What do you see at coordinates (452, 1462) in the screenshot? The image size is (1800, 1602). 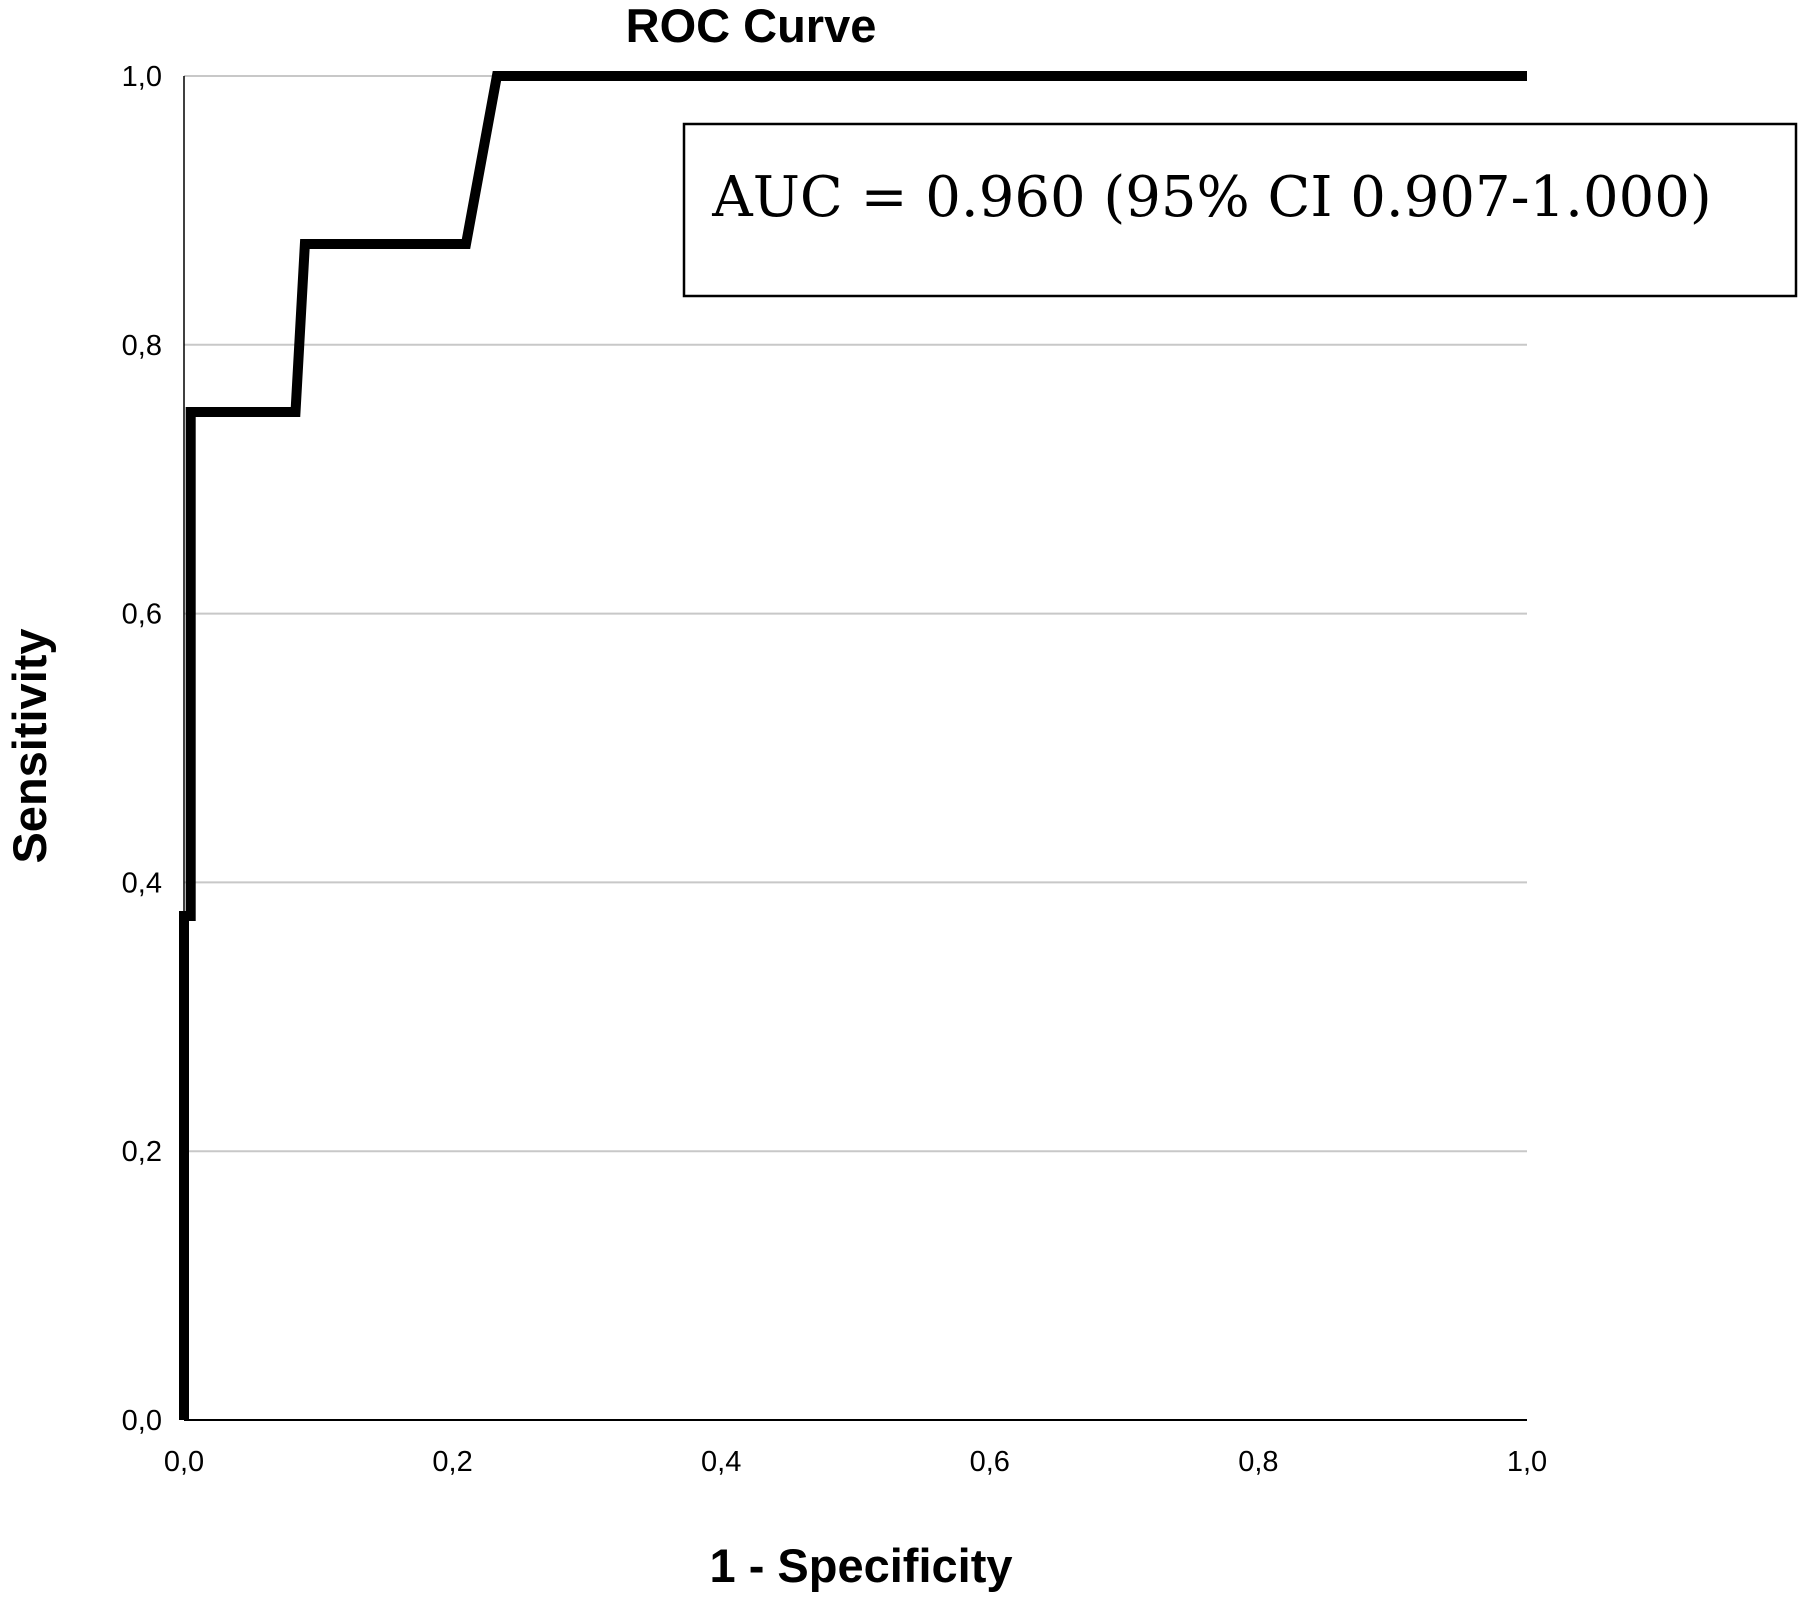 I see `x-tick-label: 0,2` at bounding box center [452, 1462].